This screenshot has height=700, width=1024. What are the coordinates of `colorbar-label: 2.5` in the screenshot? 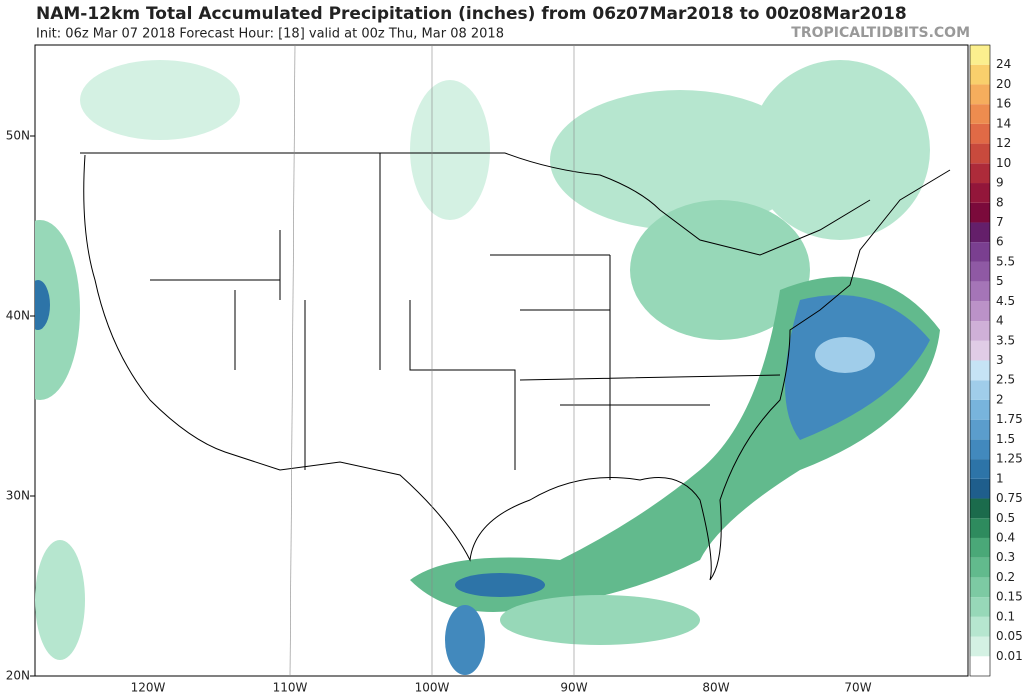 It's located at (1005, 380).